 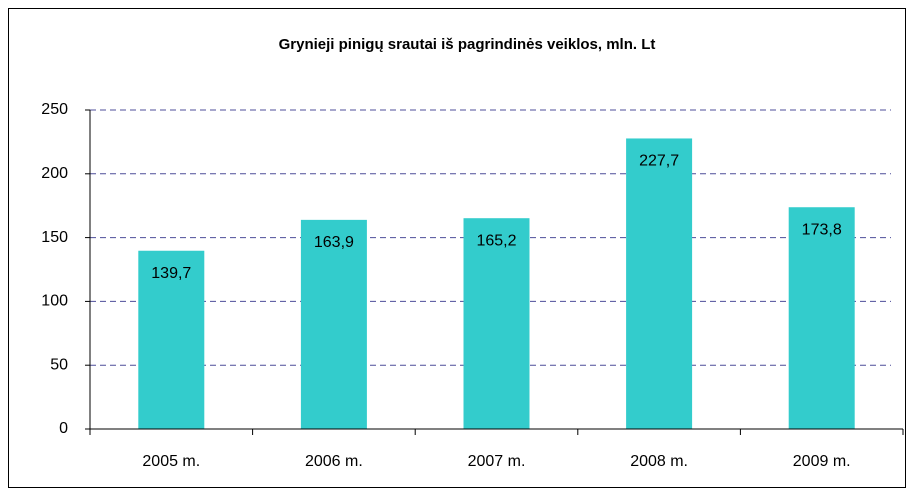 I want to click on y-tick-label: 250, so click(x=54, y=109).